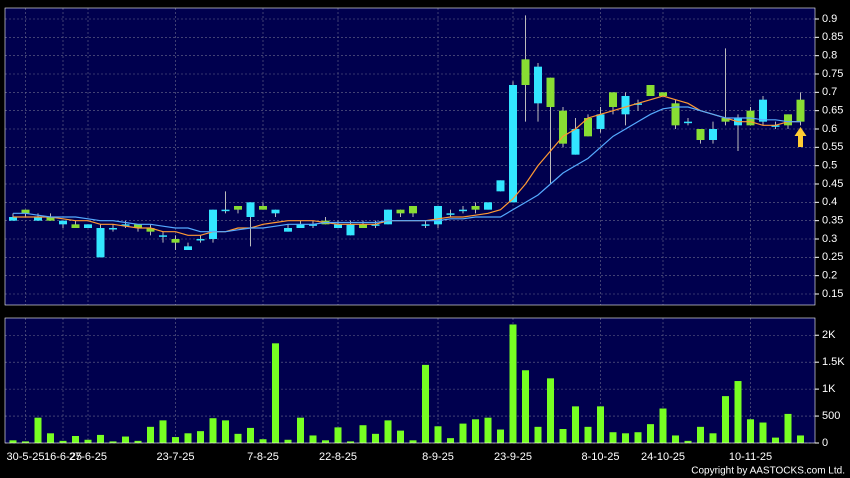 The width and height of the screenshot is (850, 478). What do you see at coordinates (63, 457) in the screenshot?
I see `x-tick-label: 16-6-25` at bounding box center [63, 457].